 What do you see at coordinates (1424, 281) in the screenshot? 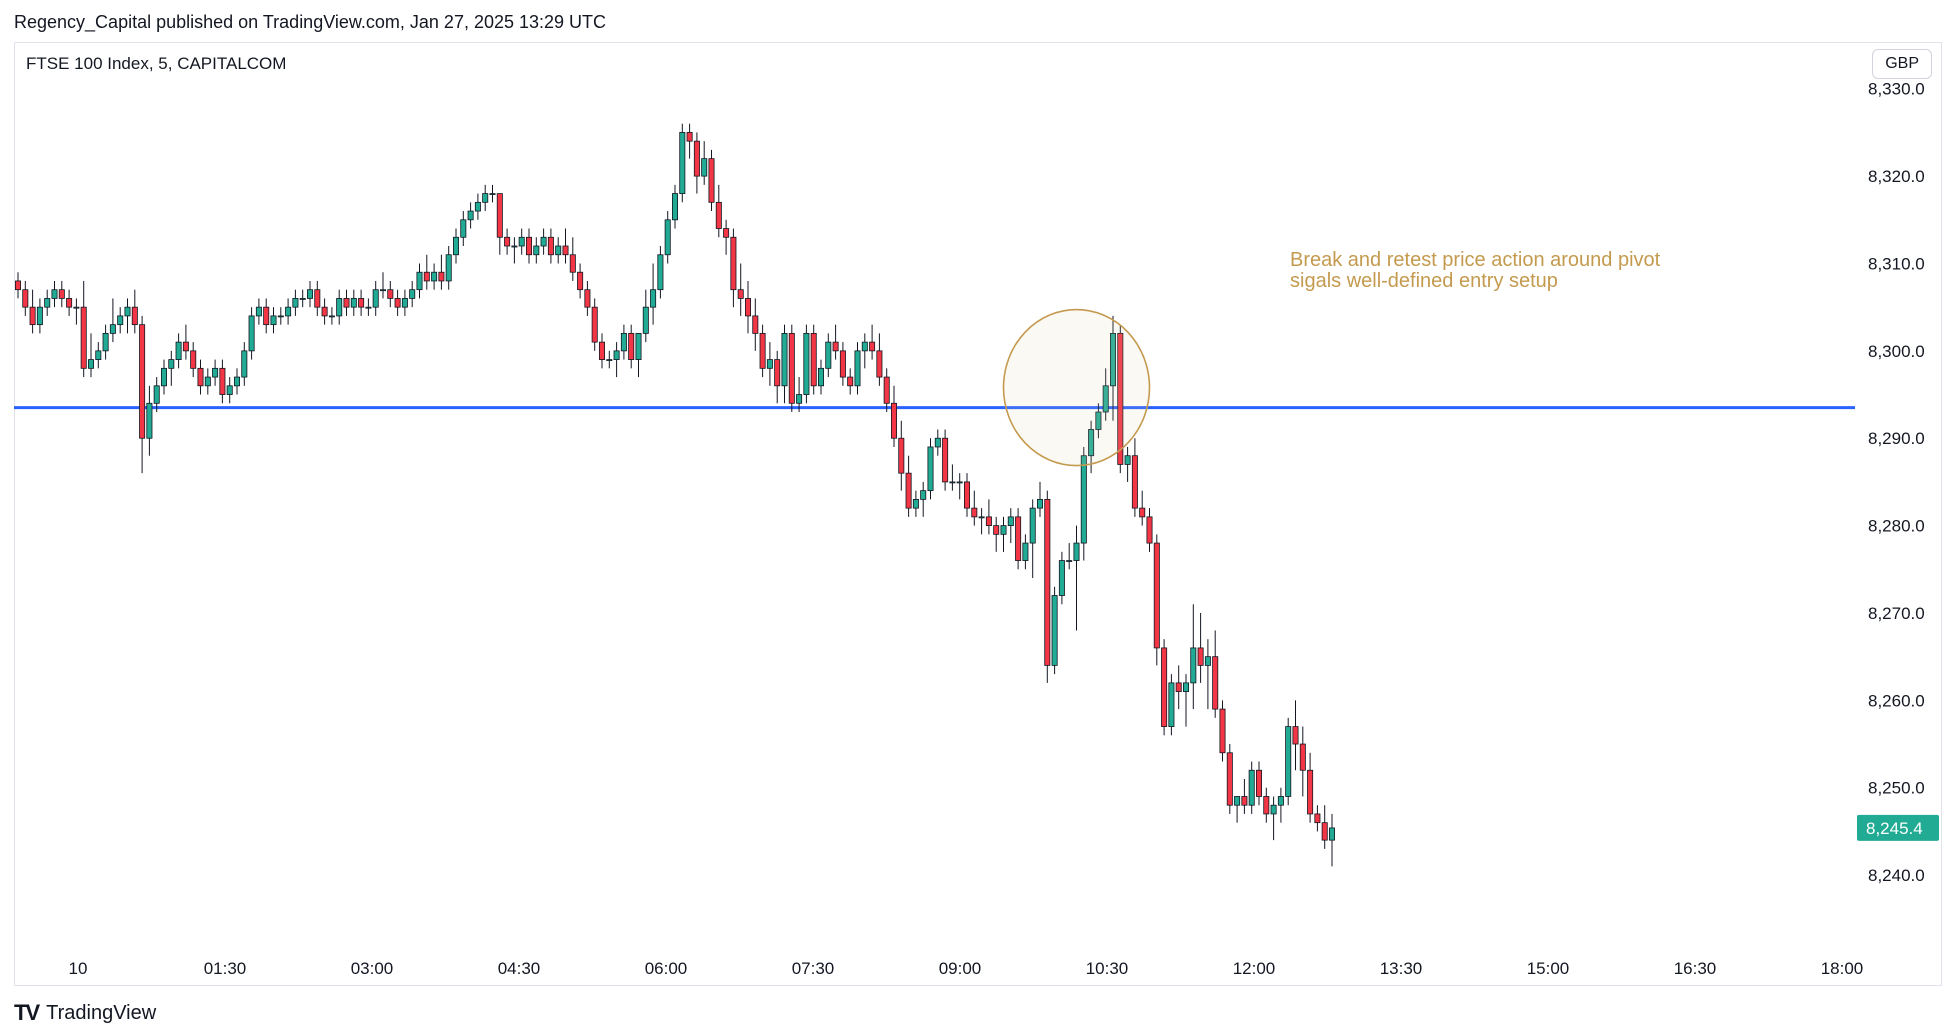
I see `annotation-text-line: sigals well-defined entry setup` at bounding box center [1424, 281].